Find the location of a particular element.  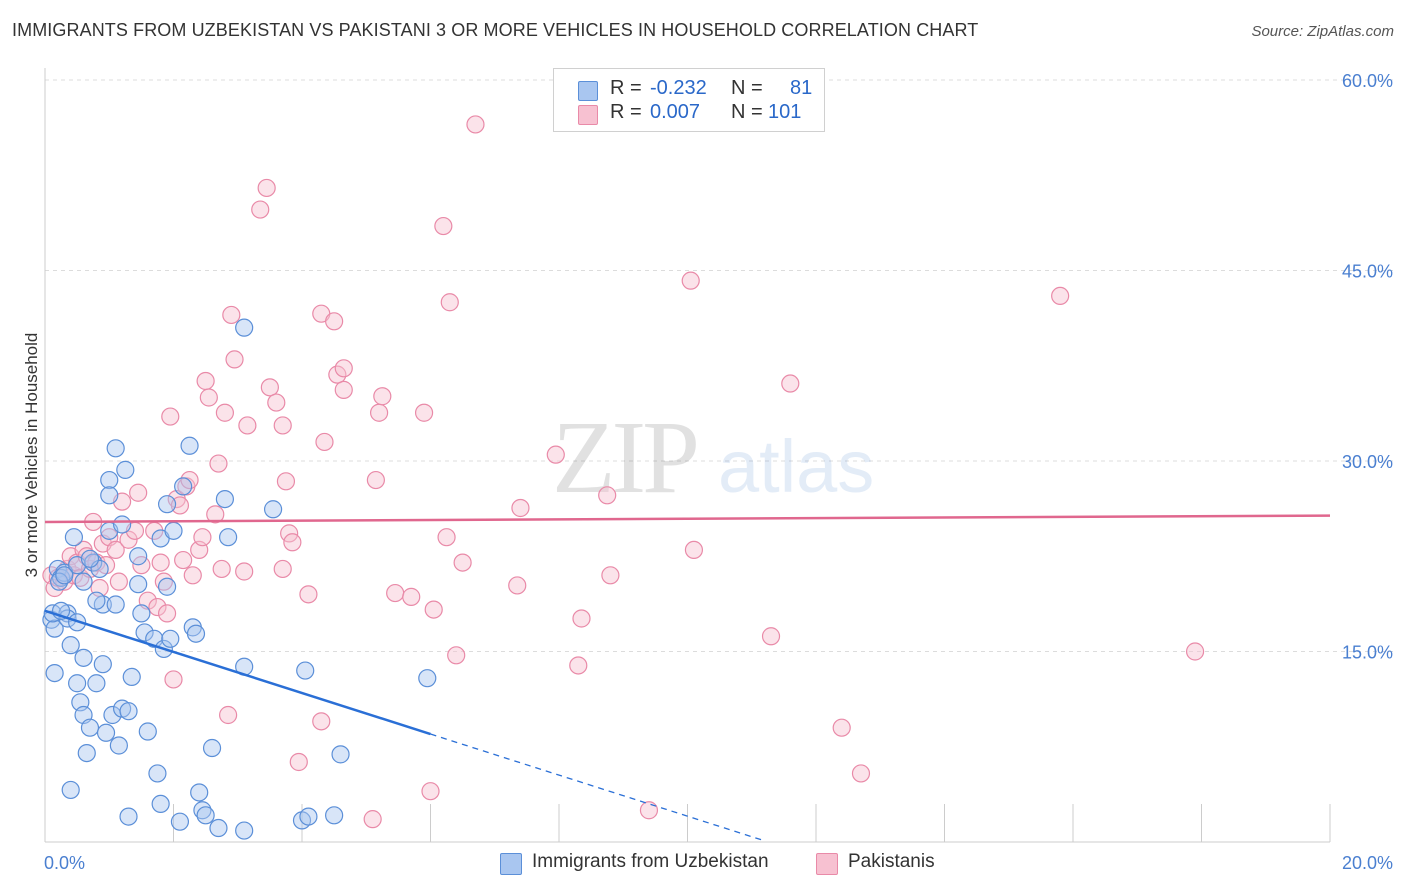

y-tick-label: 45.0% is located at coordinates (1367, 272).